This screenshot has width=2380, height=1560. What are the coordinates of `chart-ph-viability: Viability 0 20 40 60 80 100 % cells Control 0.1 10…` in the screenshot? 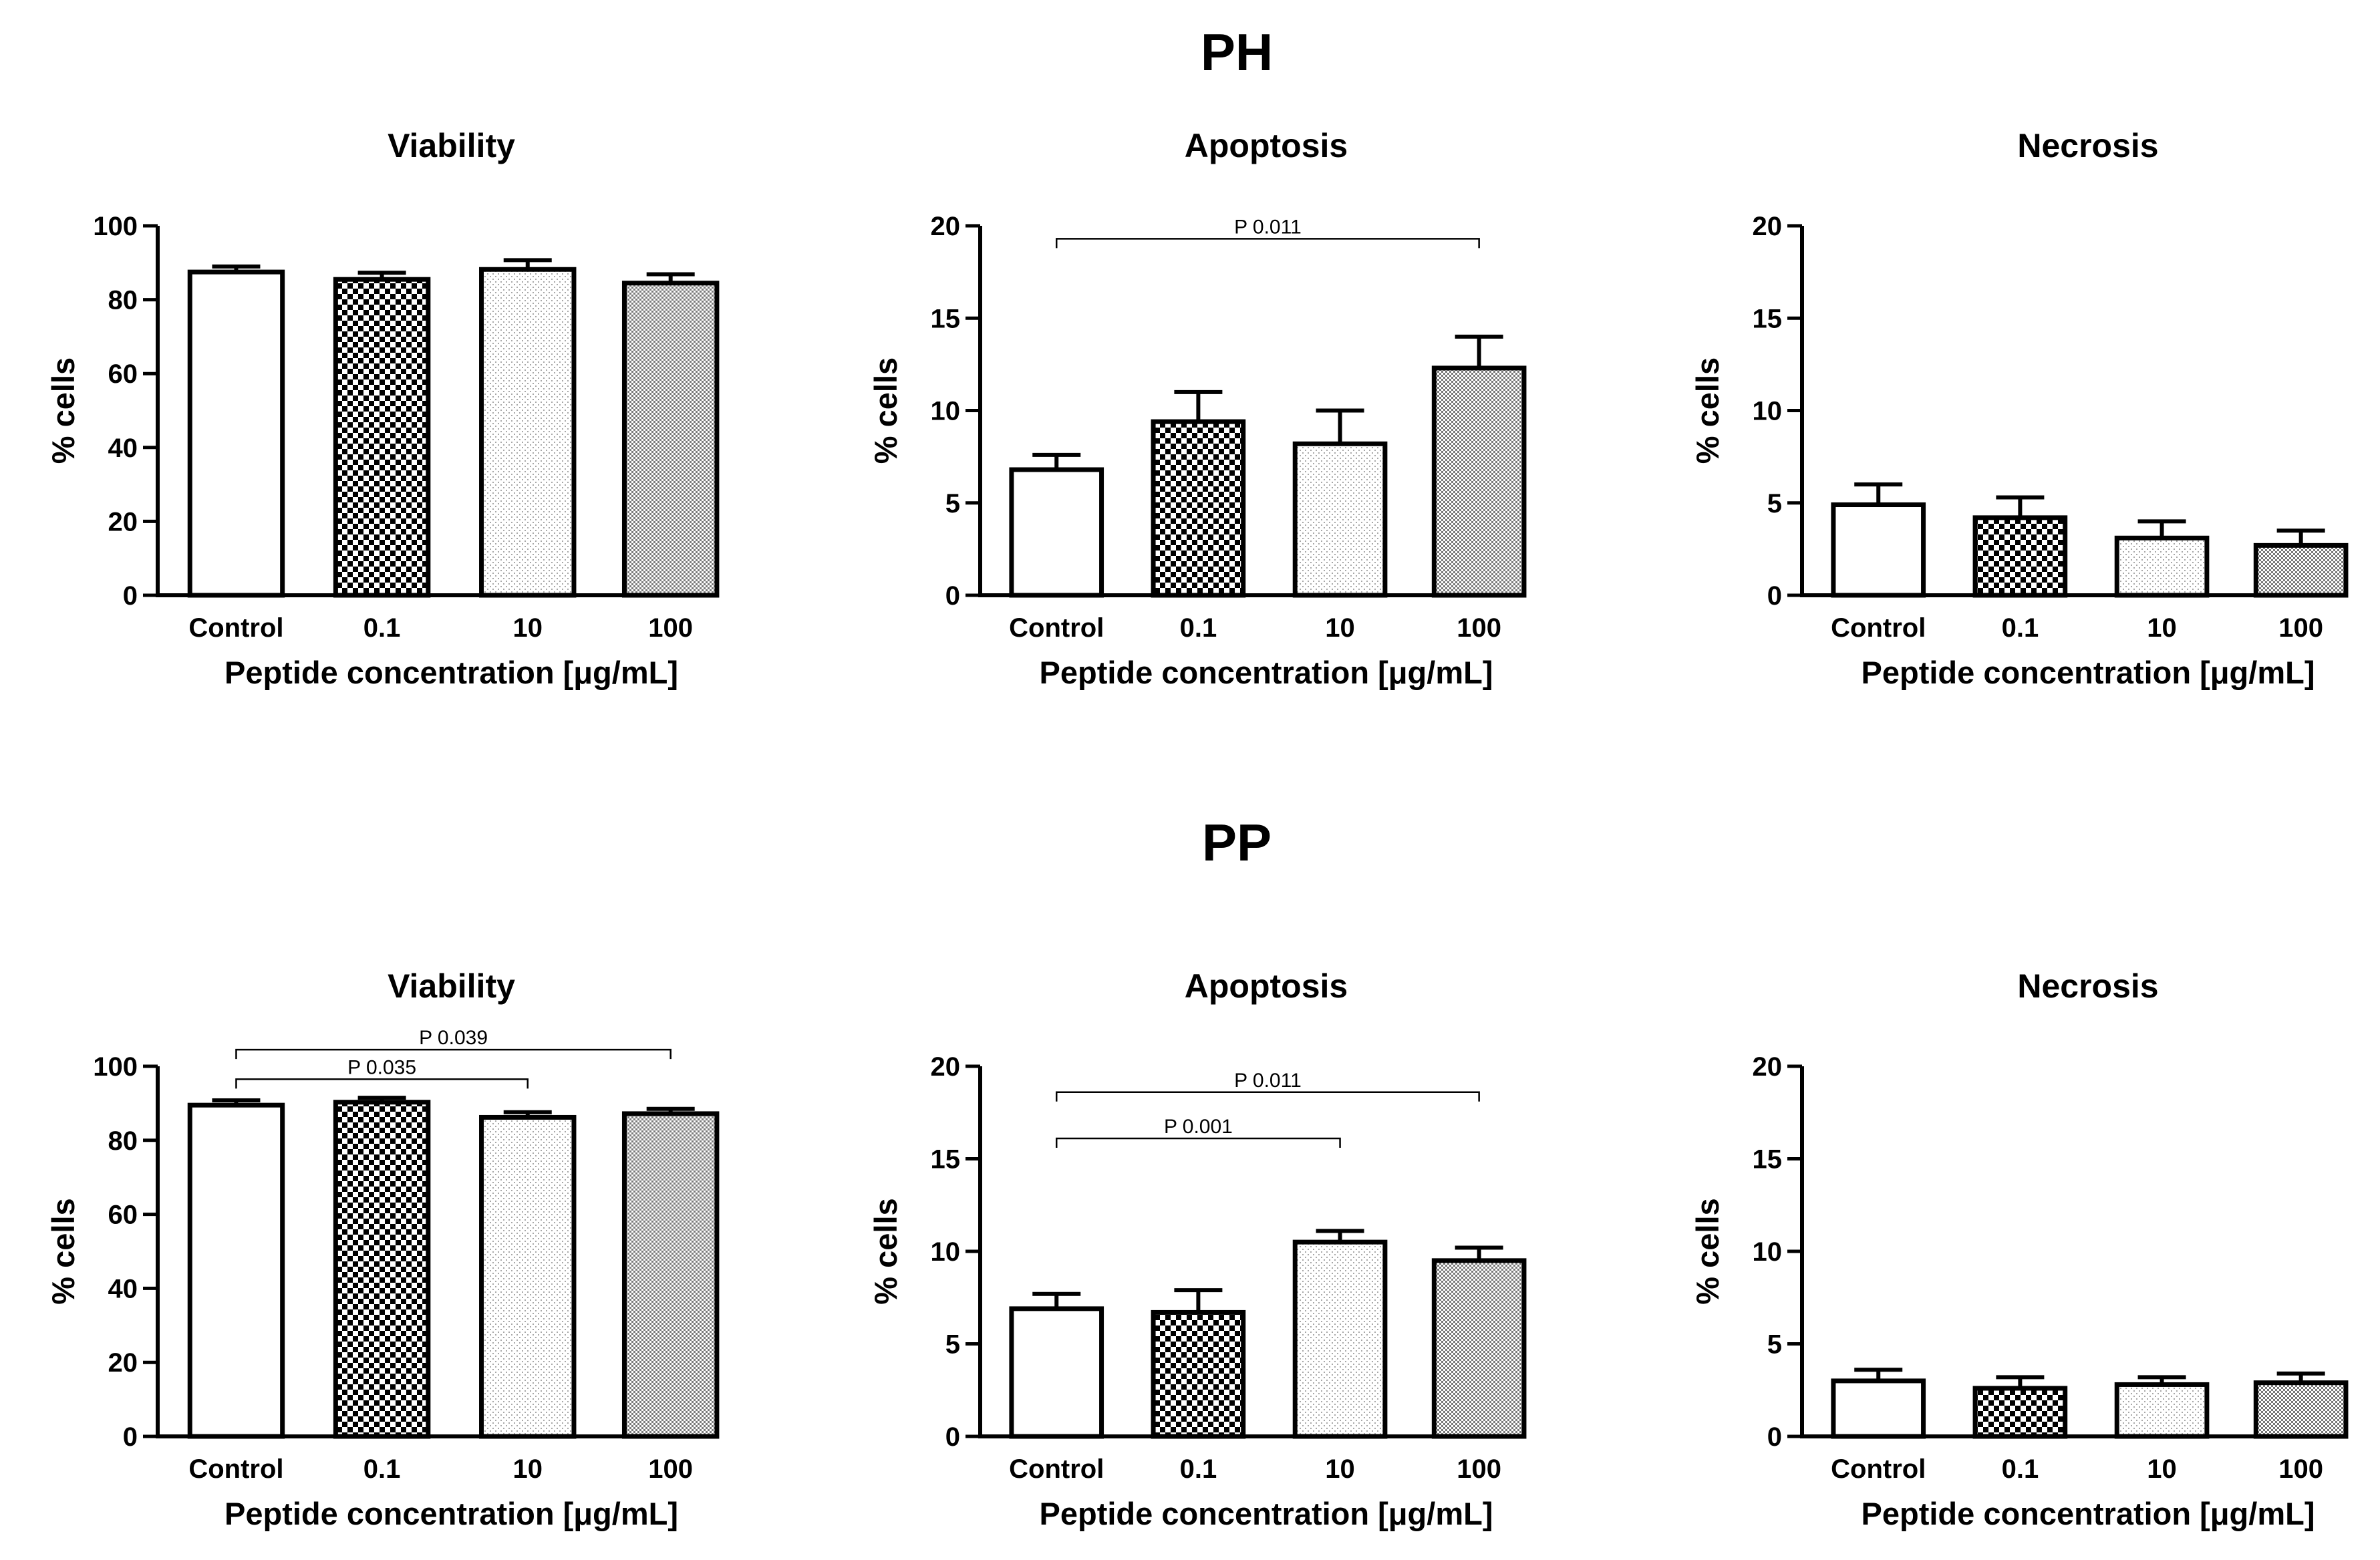 It's located at (382, 408).